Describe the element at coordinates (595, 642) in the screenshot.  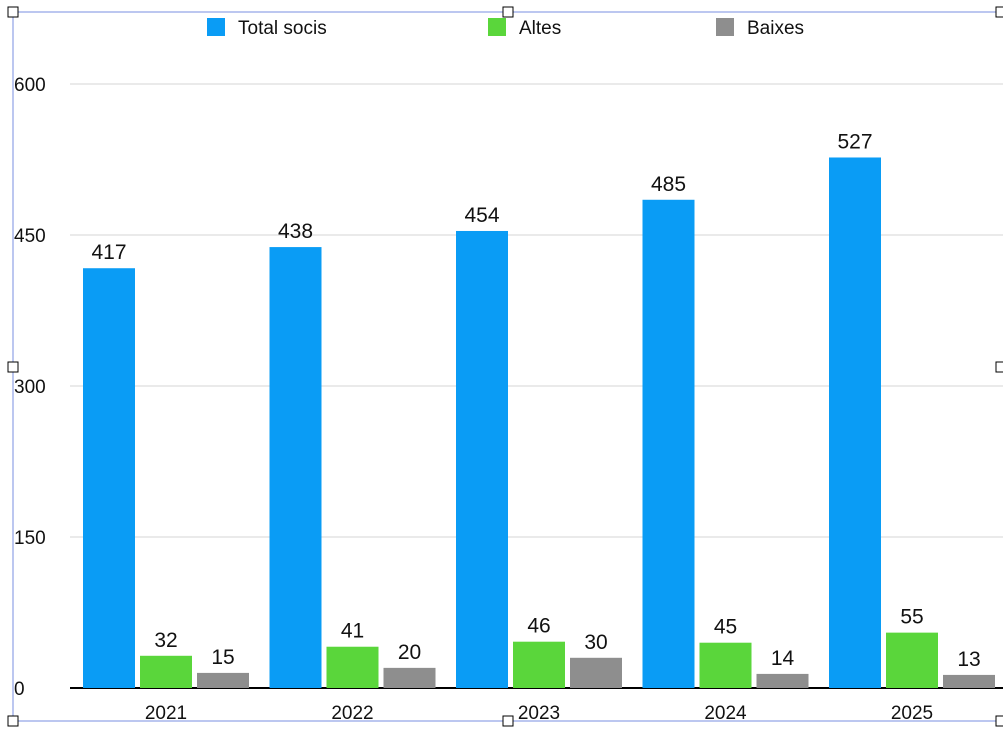
I see `data-label: 30` at that location.